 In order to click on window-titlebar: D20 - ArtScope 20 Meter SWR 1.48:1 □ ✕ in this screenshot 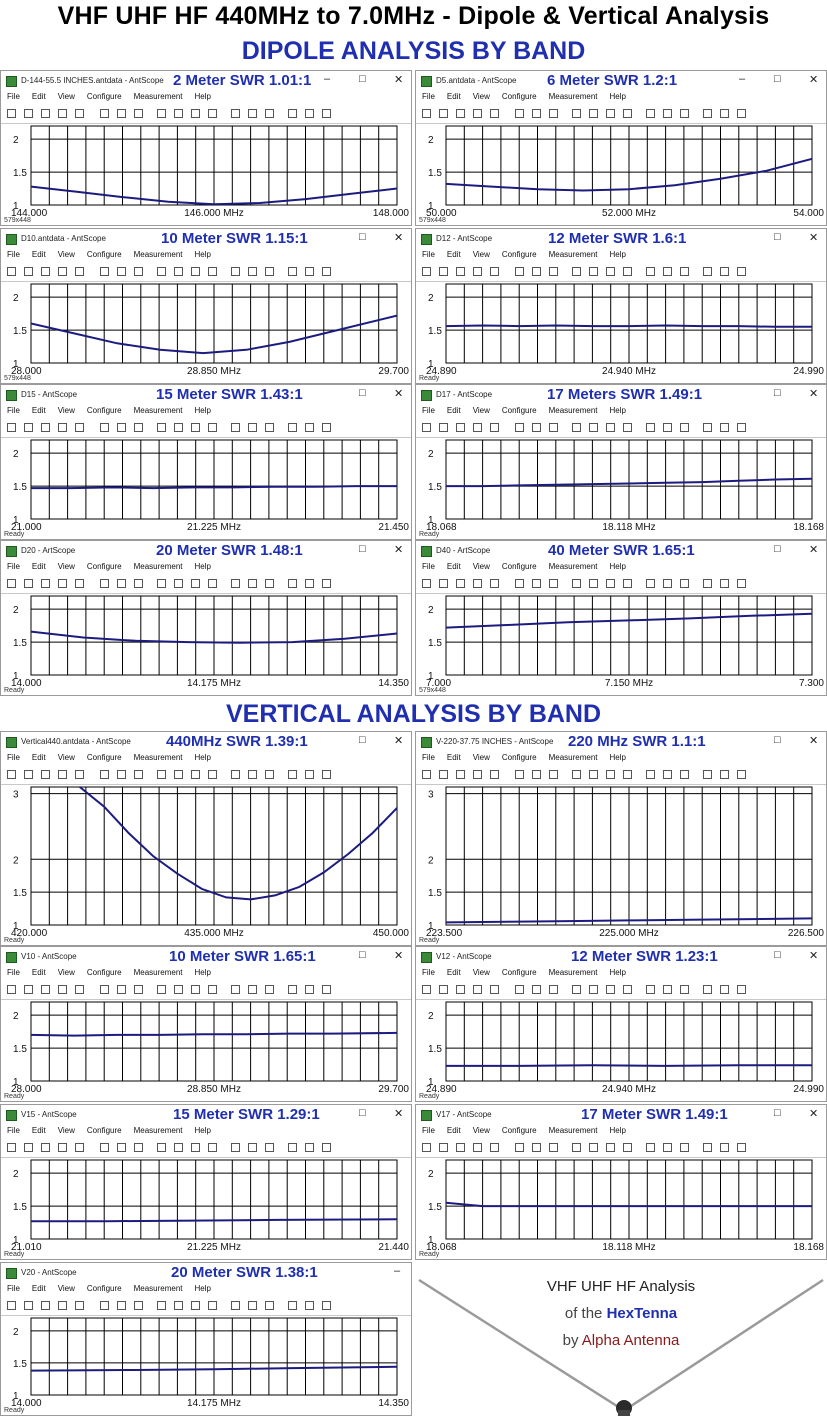, I will do `click(206, 551)`.